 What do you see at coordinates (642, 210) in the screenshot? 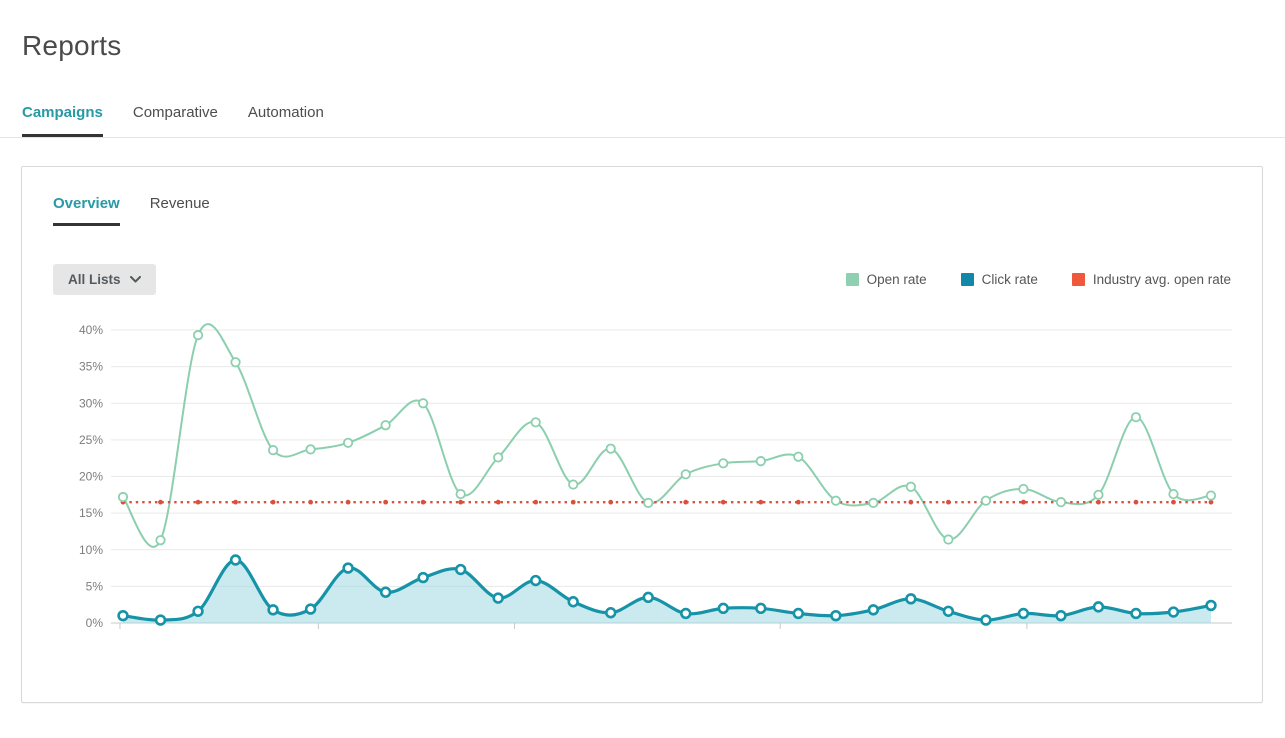
I see `card-tabs: Overview Revenue` at bounding box center [642, 210].